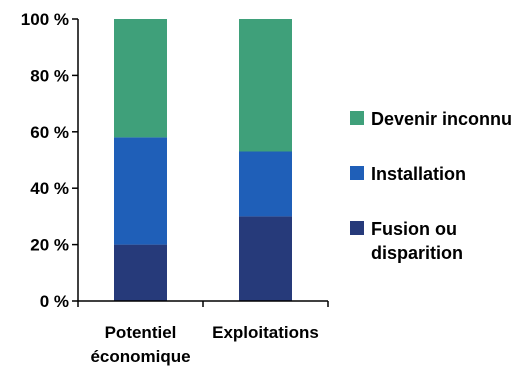 Image resolution: width=516 pixels, height=369 pixels. What do you see at coordinates (45, 160) in the screenshot?
I see `y-tick-labels: 0 % 20 % 40 % 60 % 80 % 100 %` at bounding box center [45, 160].